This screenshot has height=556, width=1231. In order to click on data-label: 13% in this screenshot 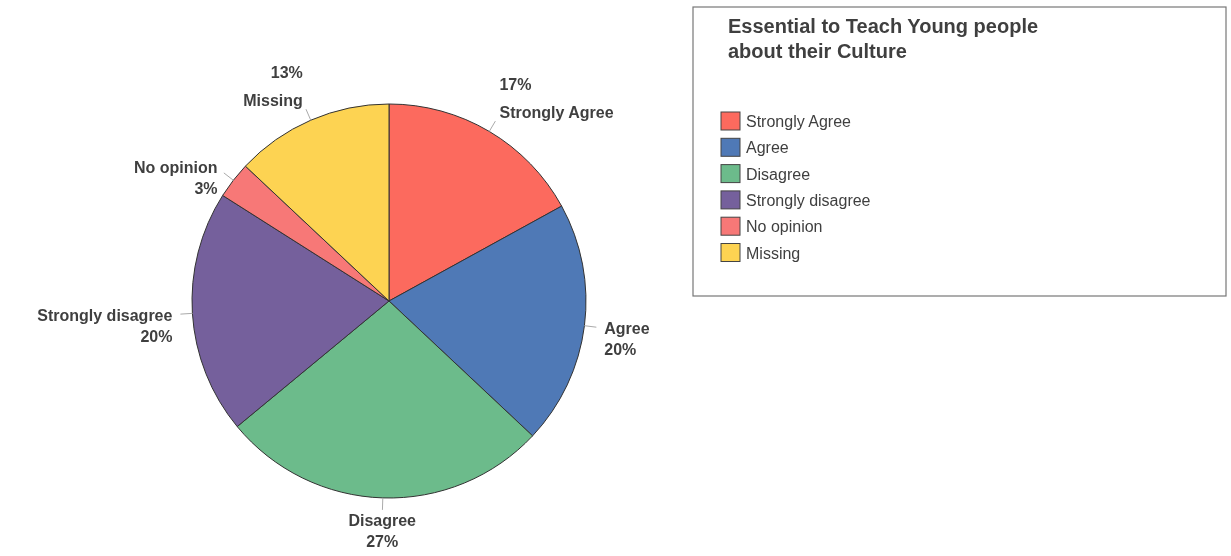, I will do `click(286, 73)`.